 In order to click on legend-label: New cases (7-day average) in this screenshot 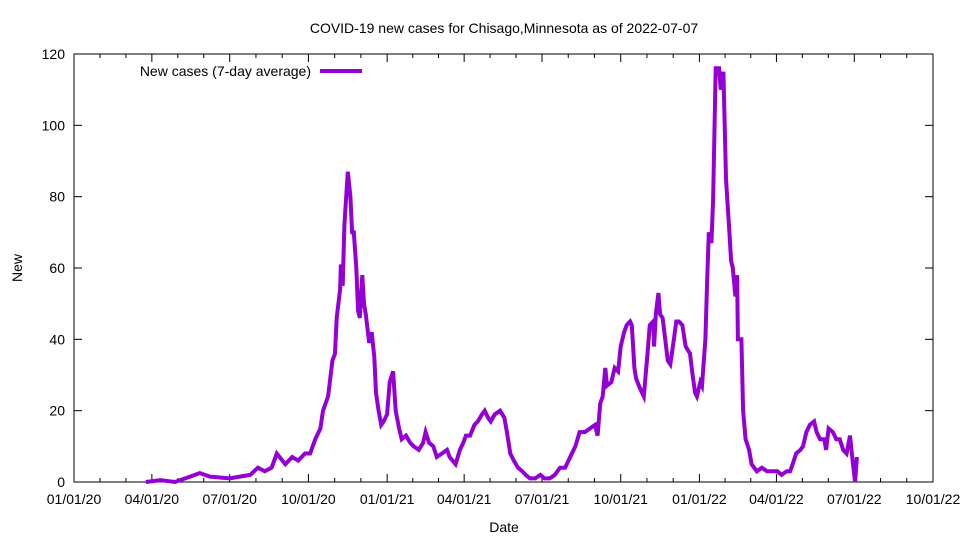, I will do `click(225, 71)`.